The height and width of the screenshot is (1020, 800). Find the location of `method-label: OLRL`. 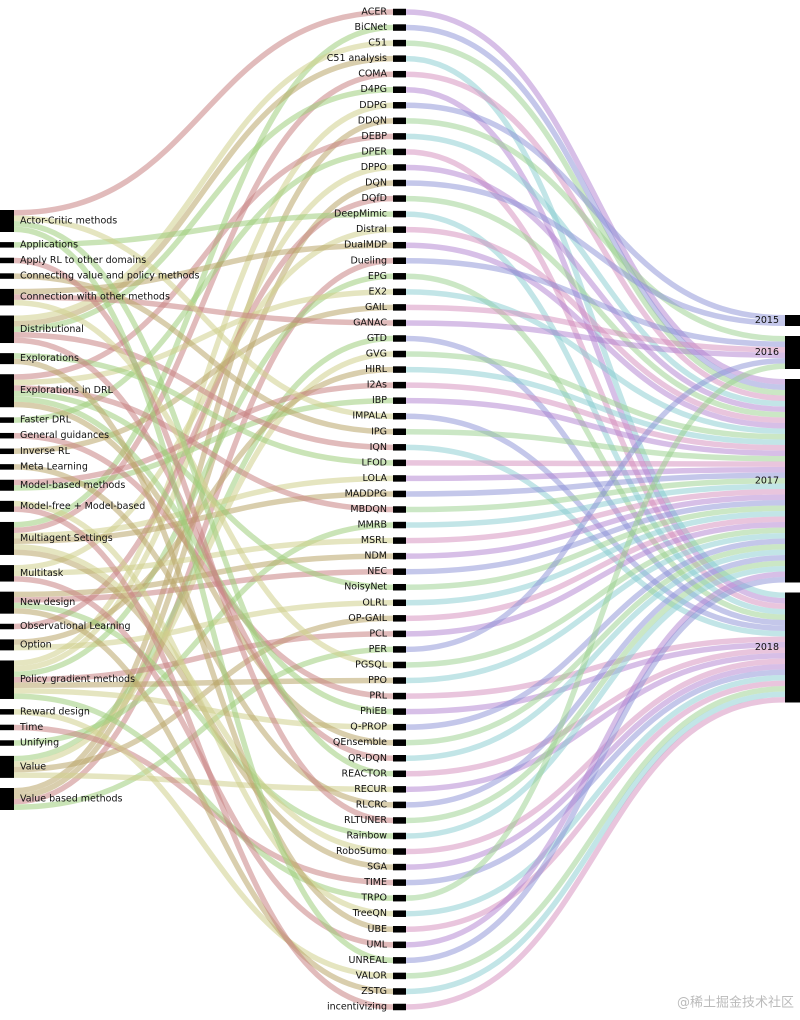

method-label: OLRL is located at coordinates (374, 602).